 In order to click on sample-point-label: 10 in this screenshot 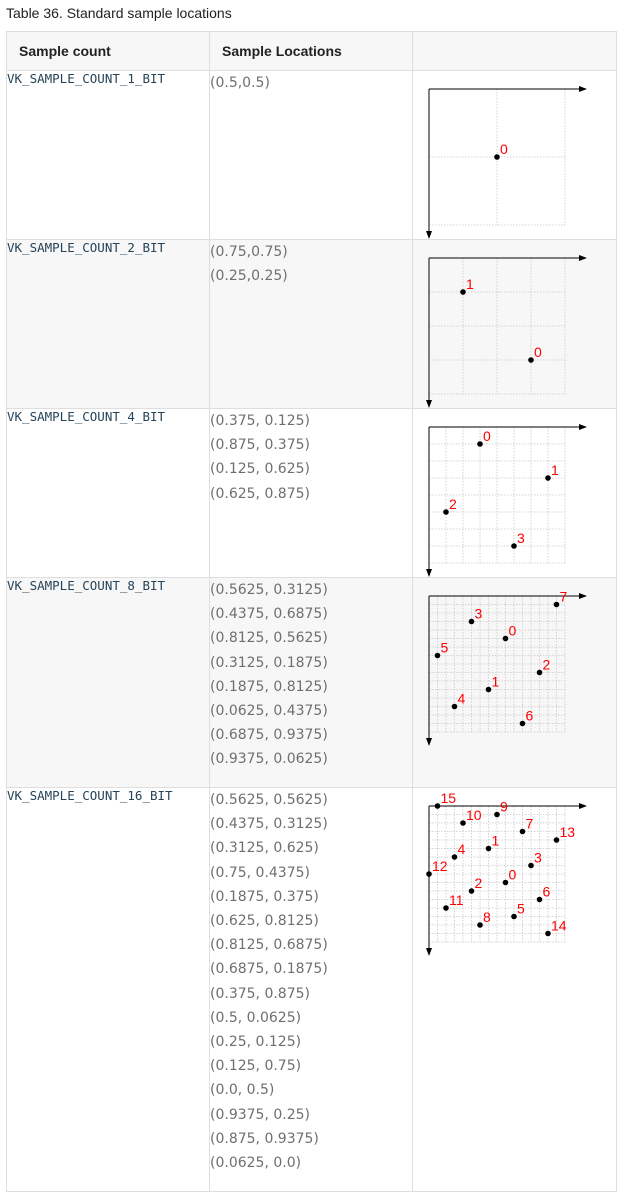, I will do `click(474, 815)`.